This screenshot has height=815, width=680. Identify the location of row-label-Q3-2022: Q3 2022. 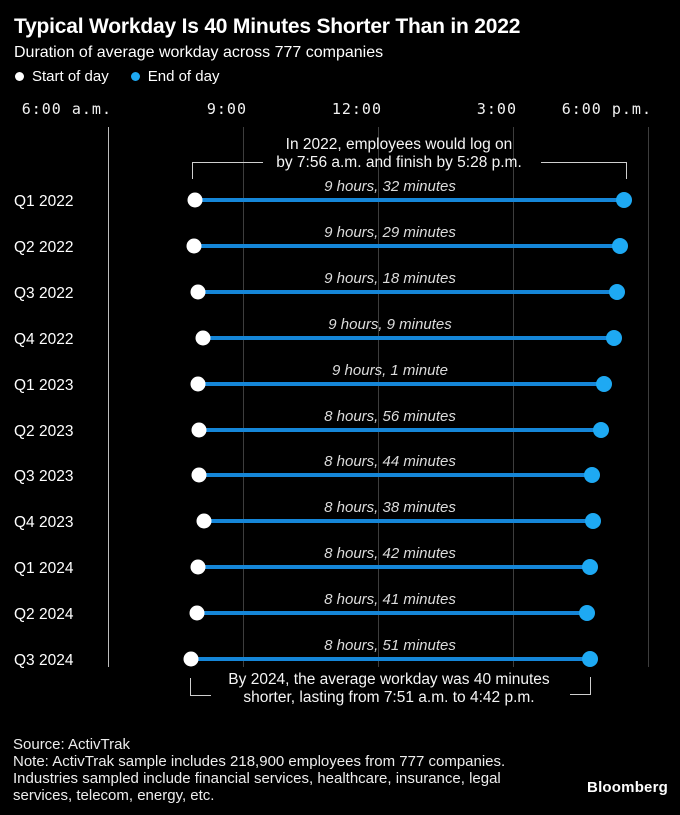
(44, 293).